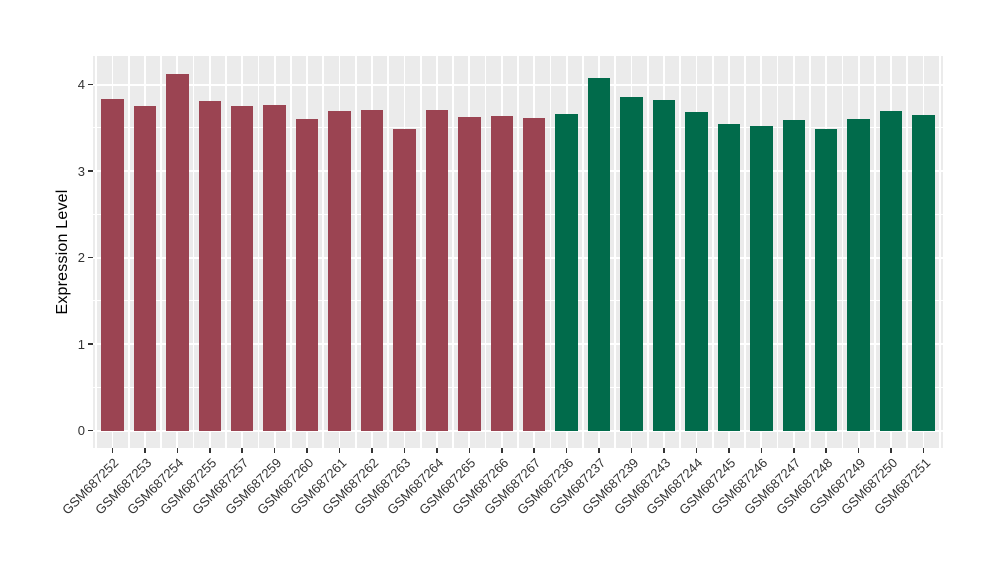 This screenshot has width=1000, height=580. Describe the element at coordinates (145, 268) in the screenshot. I see `bar-GSM687253` at that location.